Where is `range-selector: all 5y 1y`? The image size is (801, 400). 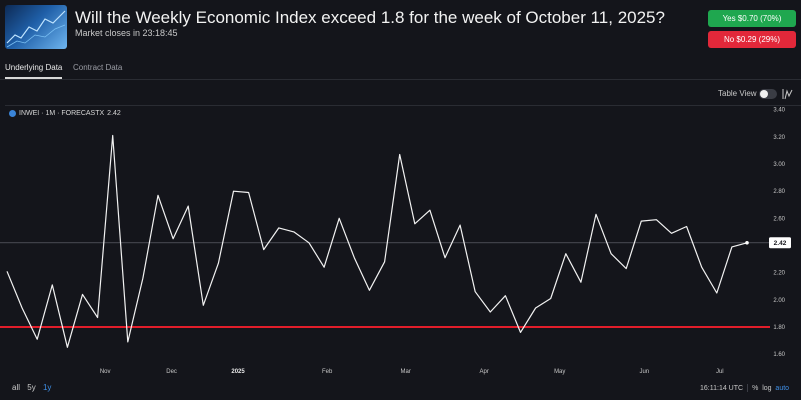
range-selector: all 5y 1y is located at coordinates (34, 387).